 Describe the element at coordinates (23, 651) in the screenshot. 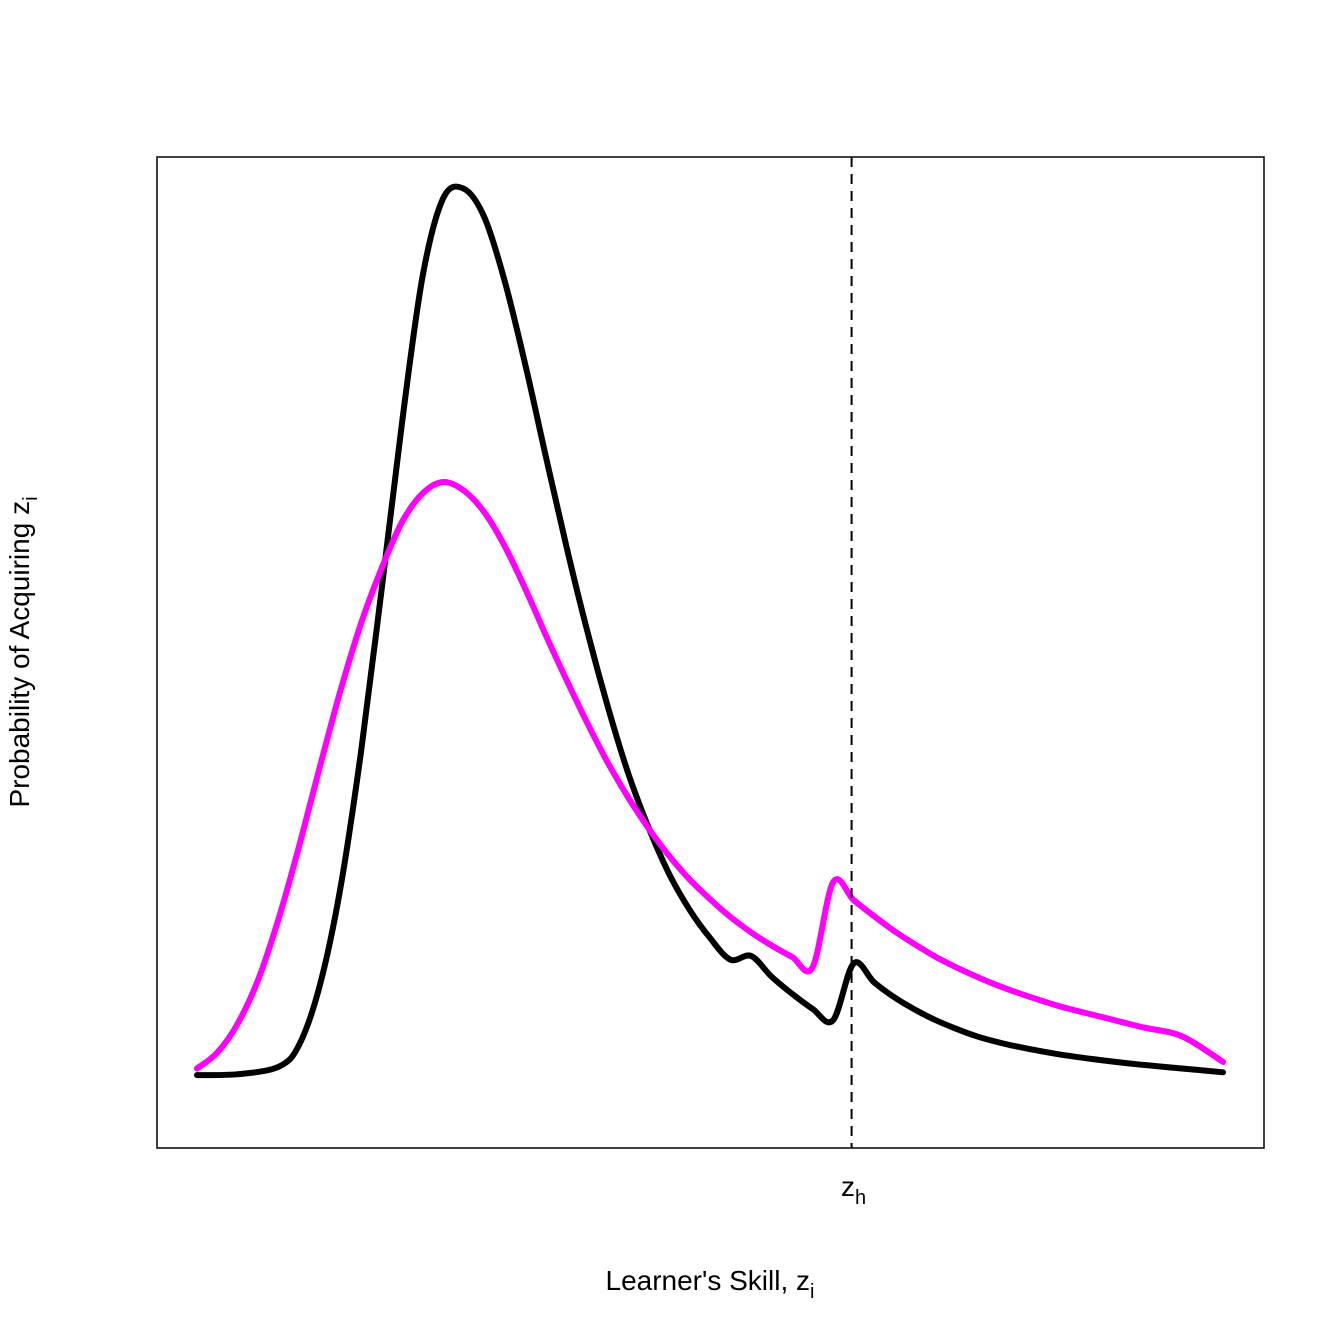

I see `y-axis-label: Probability of Acquiring zi` at that location.